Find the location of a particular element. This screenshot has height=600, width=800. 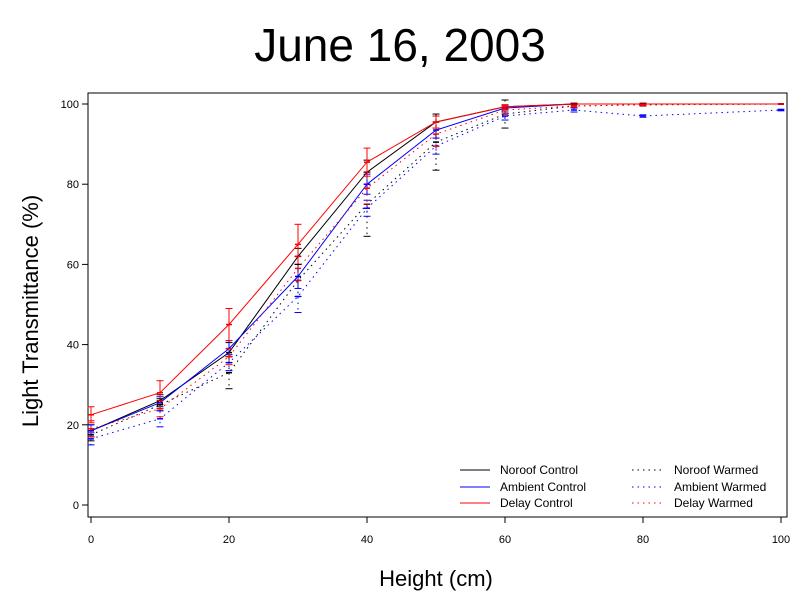

x-axis-label: Height (cm) is located at coordinates (436, 578).